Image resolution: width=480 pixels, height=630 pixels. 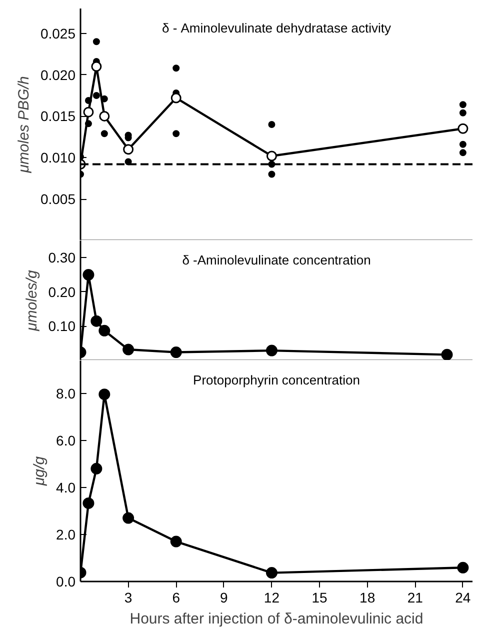 What do you see at coordinates (128, 598) in the screenshot?
I see `x-tick-label: 3` at bounding box center [128, 598].